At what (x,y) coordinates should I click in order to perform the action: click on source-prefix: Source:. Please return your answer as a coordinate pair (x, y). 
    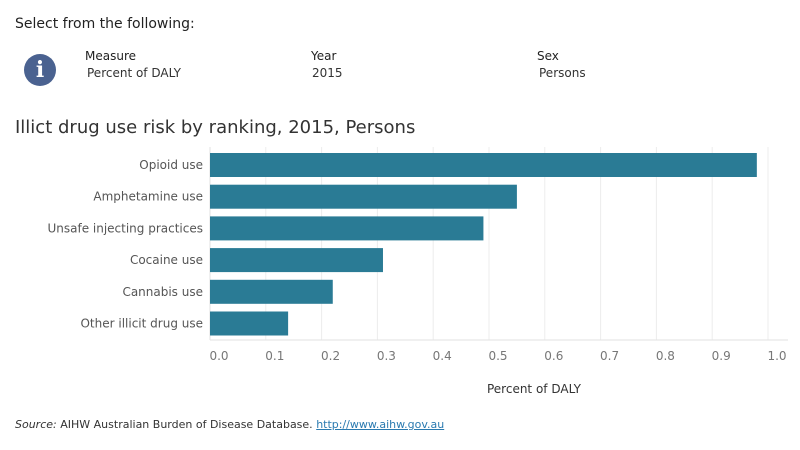
    Looking at the image, I should click on (36, 424).